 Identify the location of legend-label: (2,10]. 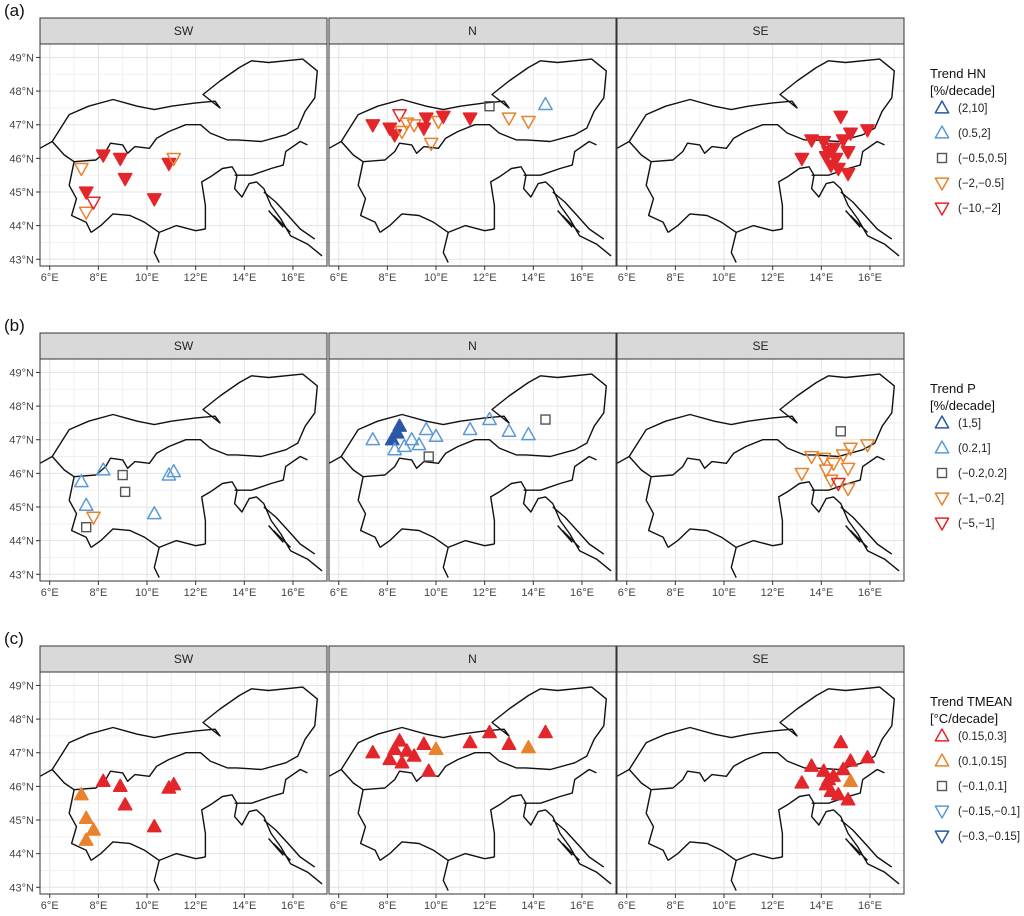
(972, 109).